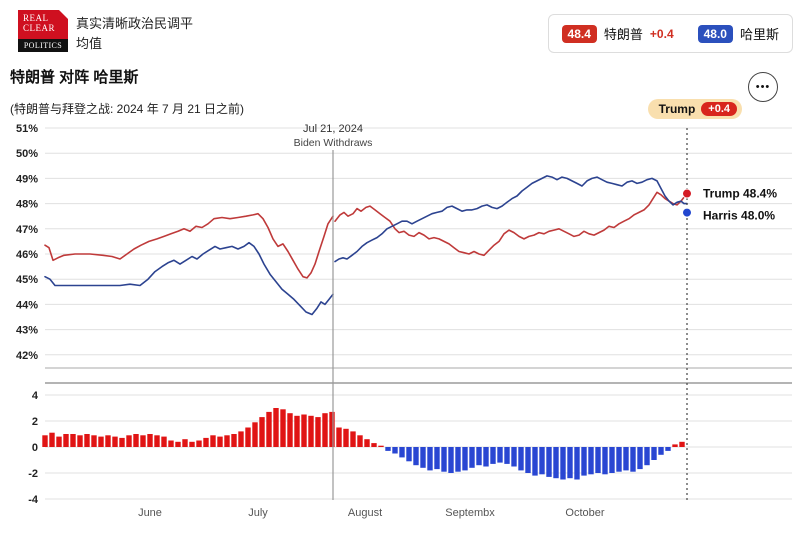  What do you see at coordinates (579, 33) in the screenshot?
I see `trump-score-badge: 48.4` at bounding box center [579, 33].